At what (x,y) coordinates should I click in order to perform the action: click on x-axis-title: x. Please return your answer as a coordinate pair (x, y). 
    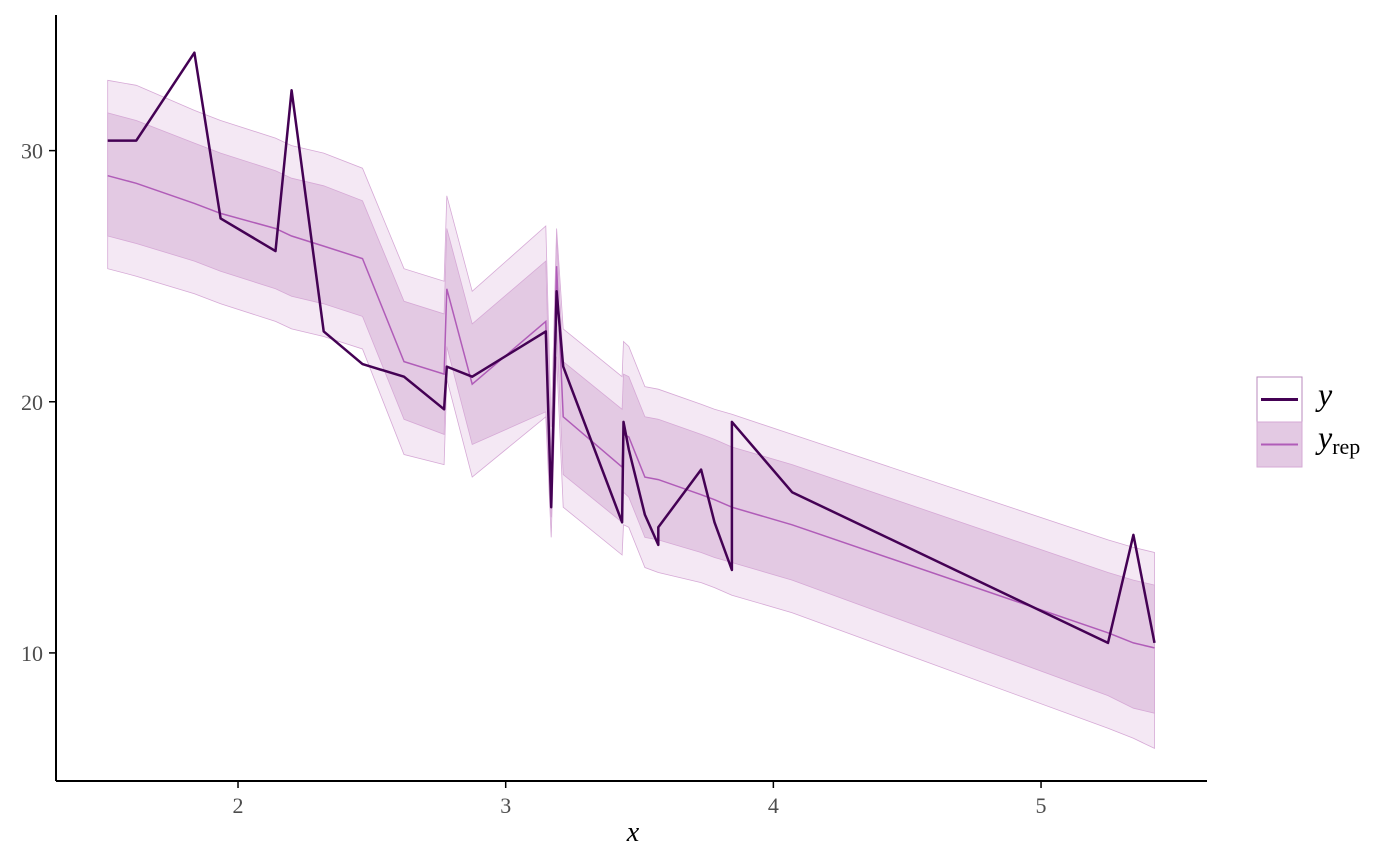
    Looking at the image, I should click on (633, 832).